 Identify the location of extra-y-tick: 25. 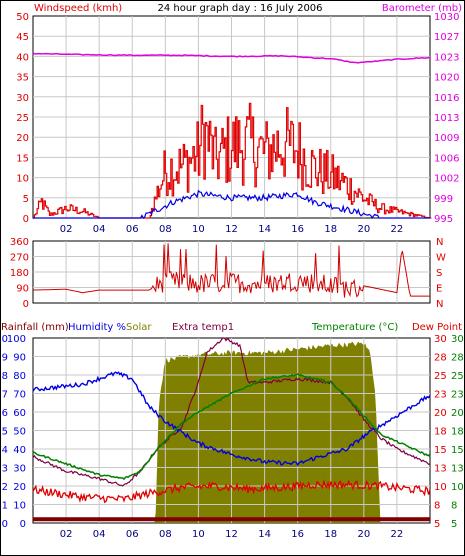
(440, 376).